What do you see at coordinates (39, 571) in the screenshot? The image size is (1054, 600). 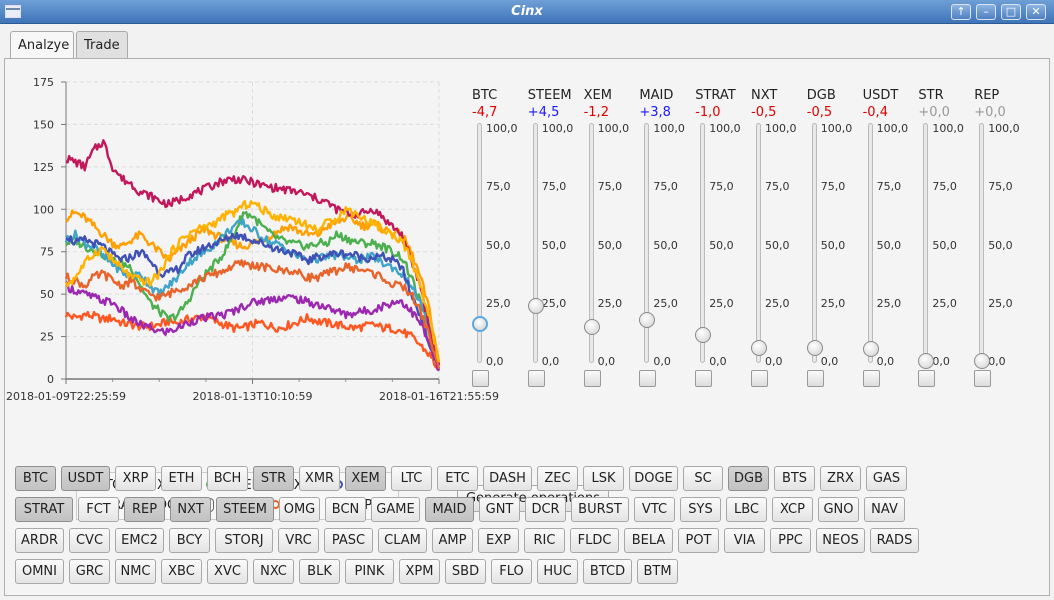 I see `coin-button-omni: OMNI` at bounding box center [39, 571].